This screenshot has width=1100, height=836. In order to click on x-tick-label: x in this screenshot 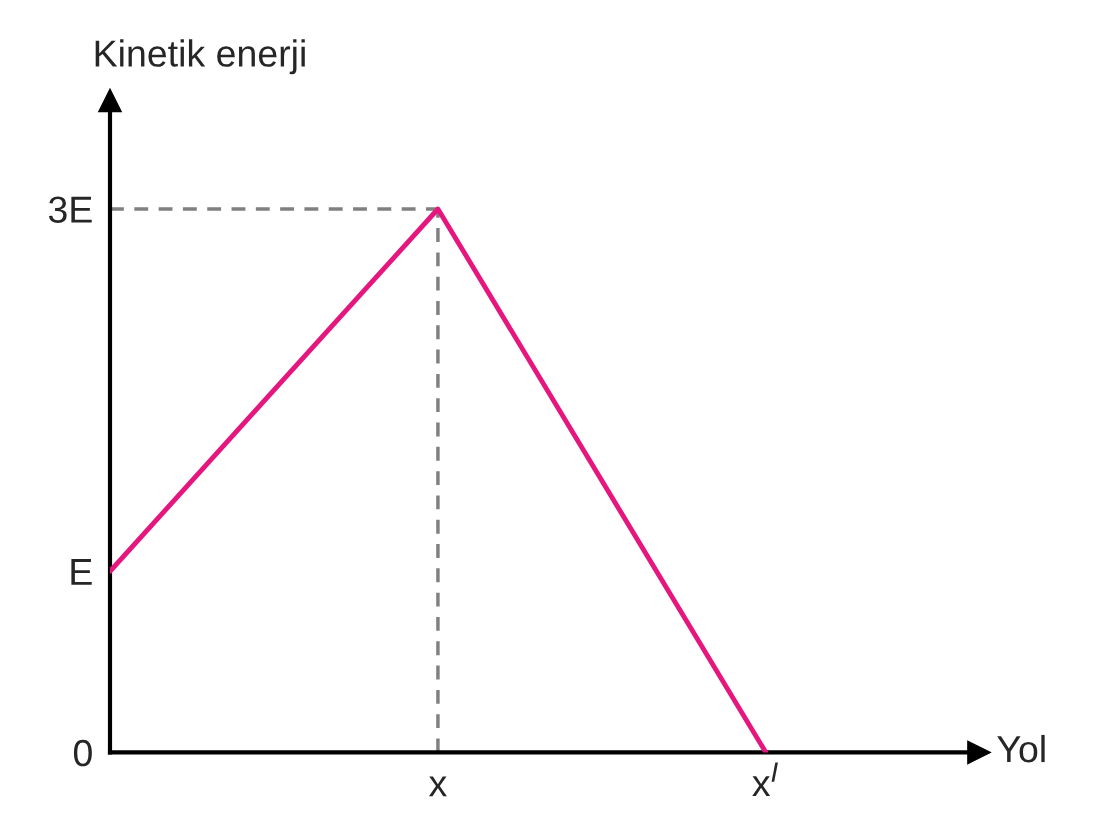, I will do `click(437, 786)`.